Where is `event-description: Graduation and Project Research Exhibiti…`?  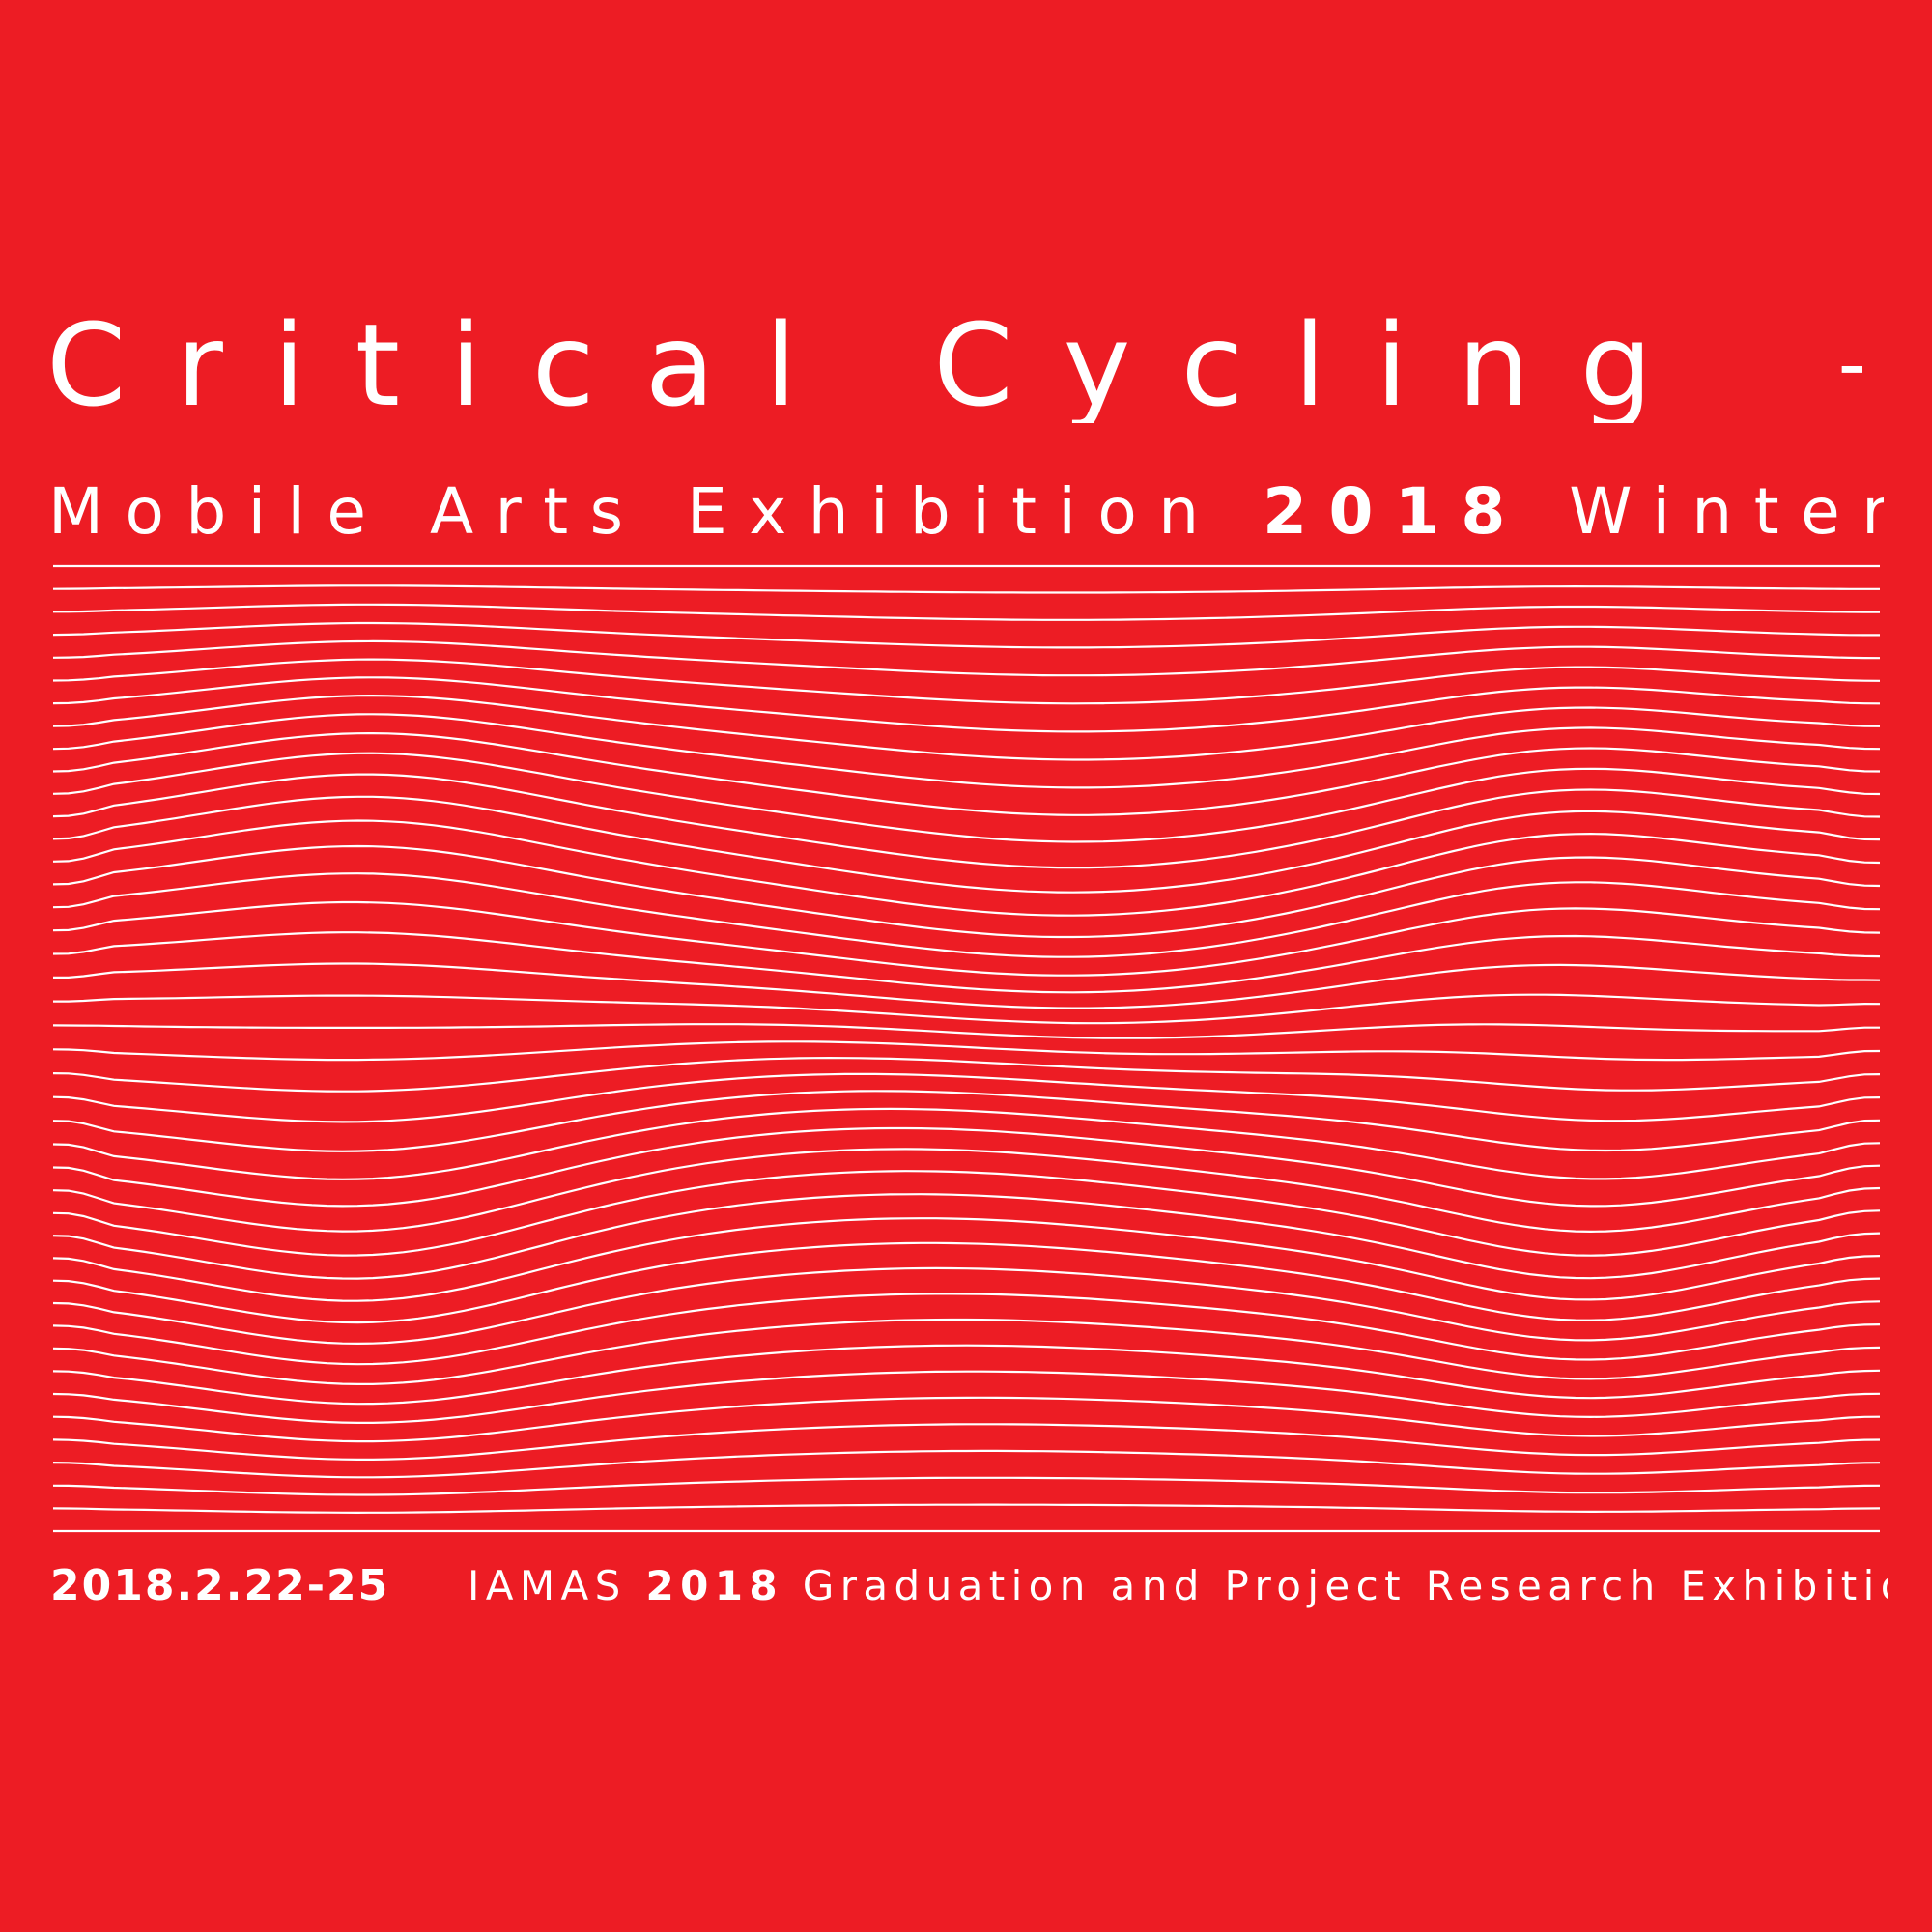 event-description: Graduation and Project Research Exhibiti… is located at coordinates (1345, 1585).